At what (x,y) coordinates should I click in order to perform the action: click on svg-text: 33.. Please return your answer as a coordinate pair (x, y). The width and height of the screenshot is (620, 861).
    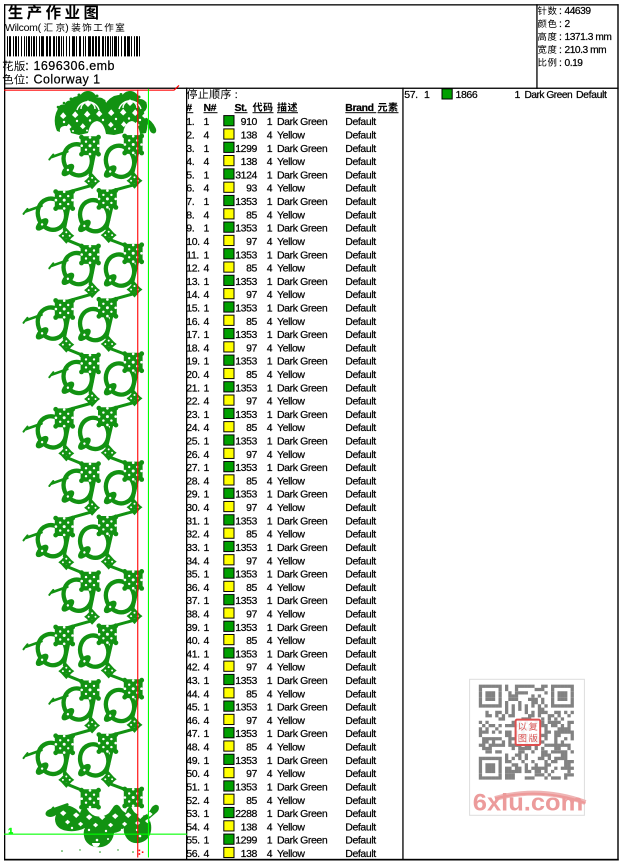
    Looking at the image, I should click on (192, 548).